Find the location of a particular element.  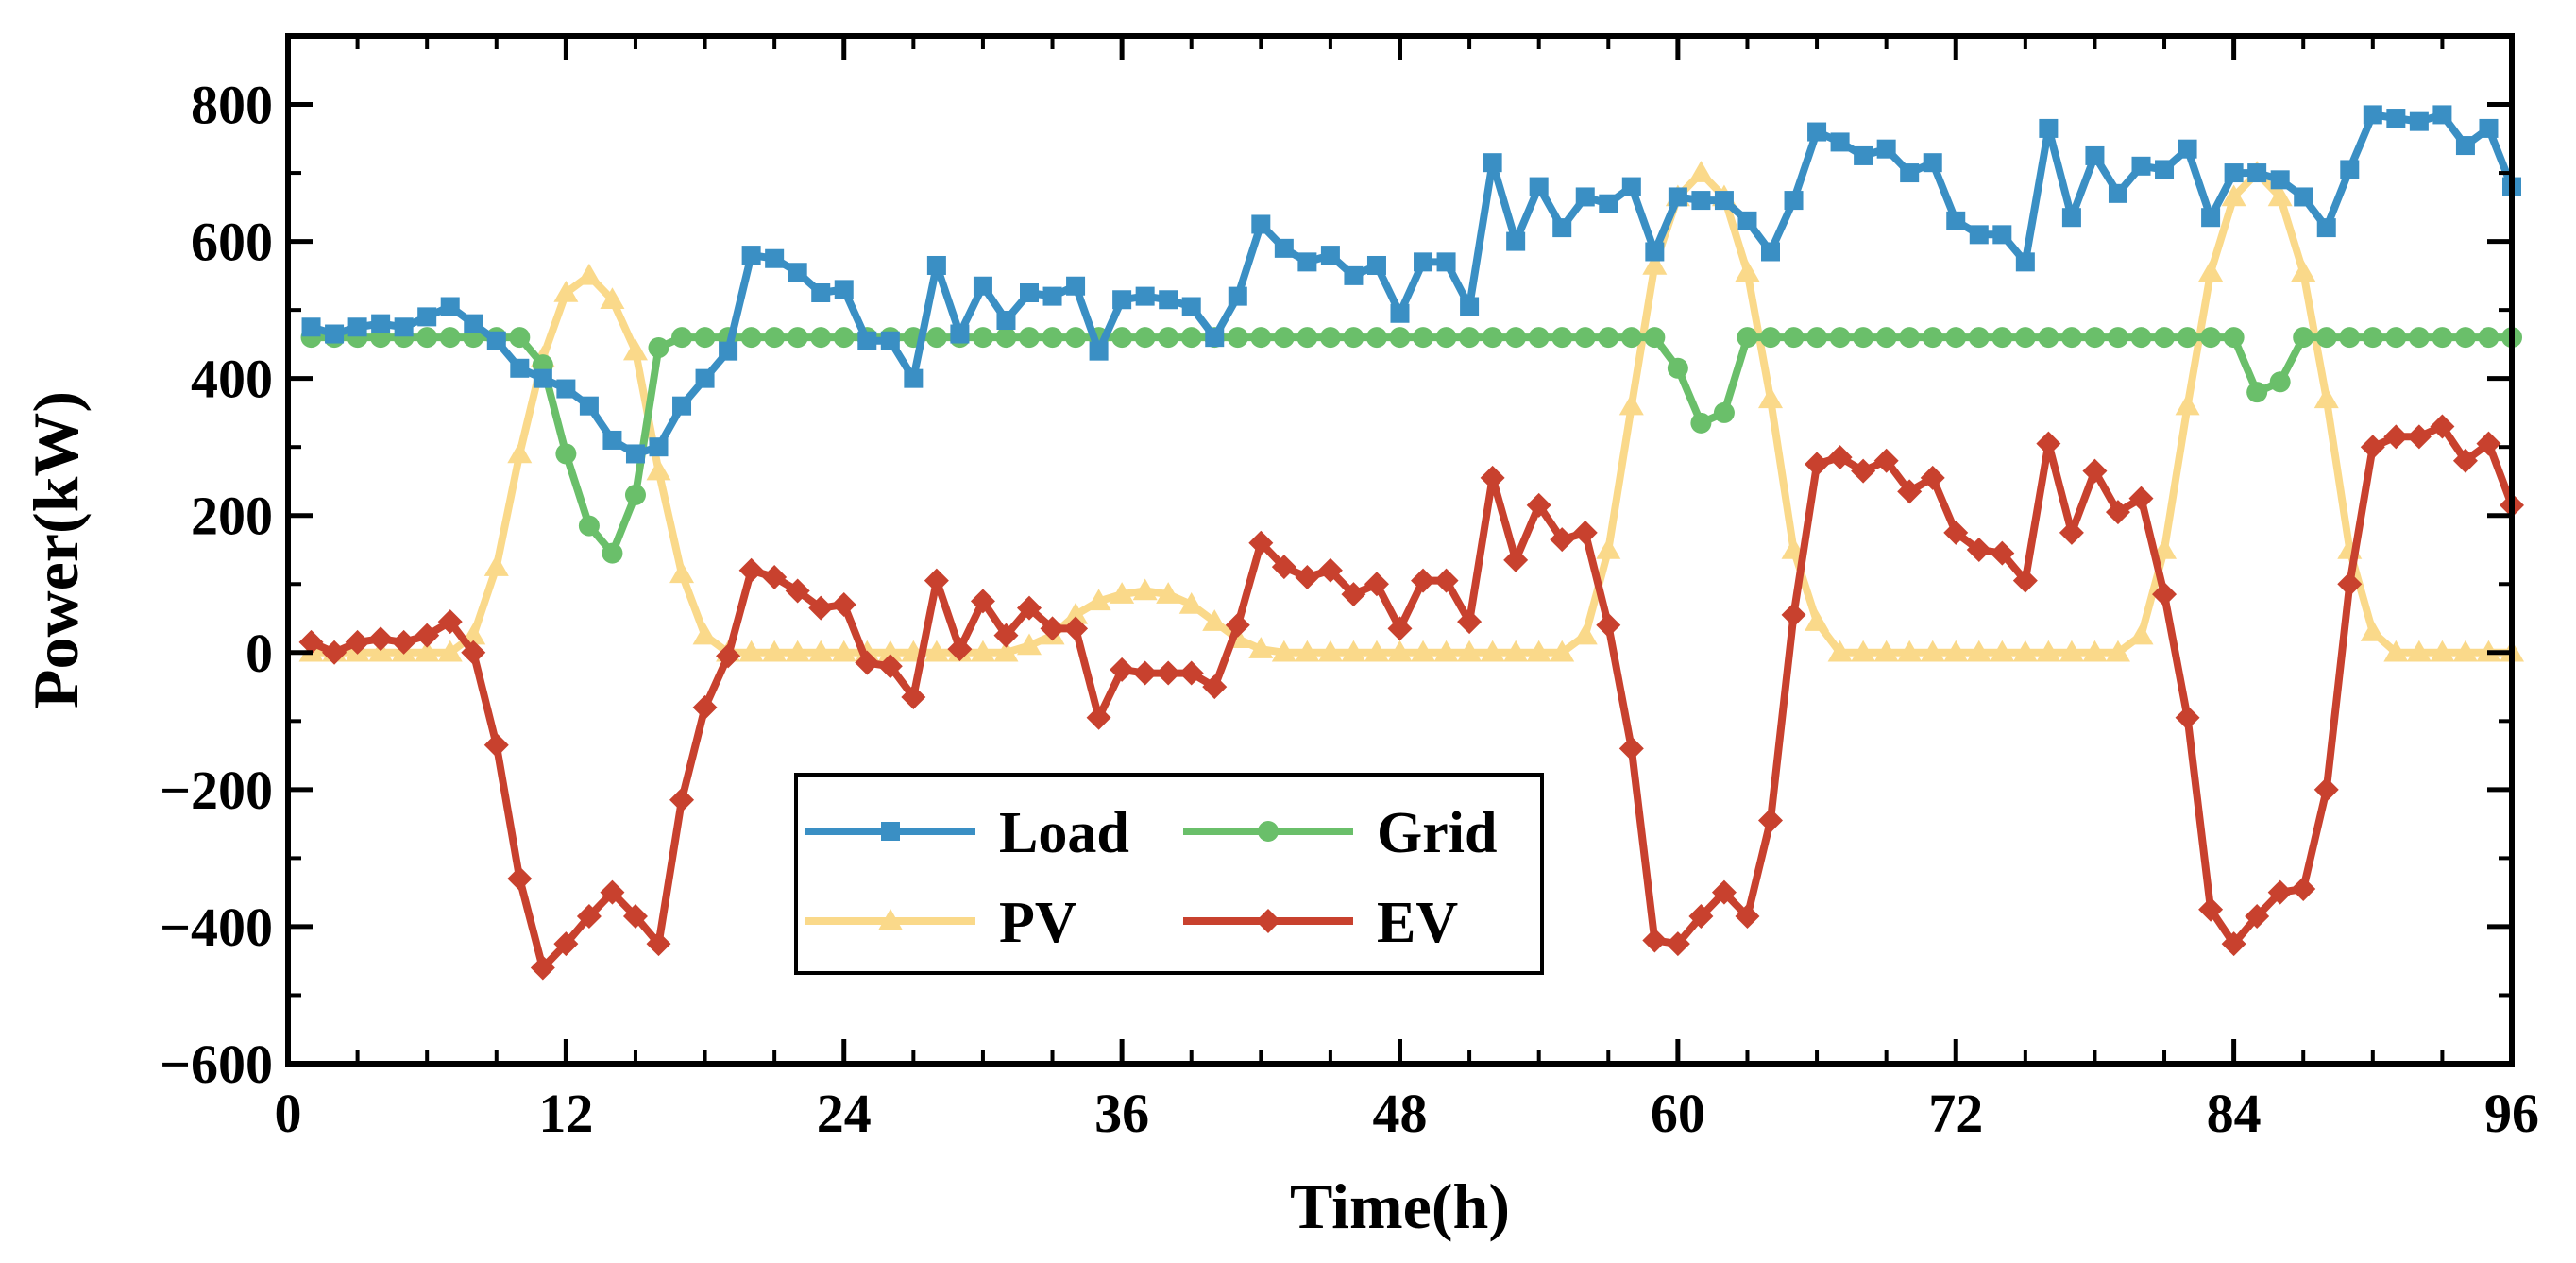

y-tick-label: 600 is located at coordinates (232, 243).